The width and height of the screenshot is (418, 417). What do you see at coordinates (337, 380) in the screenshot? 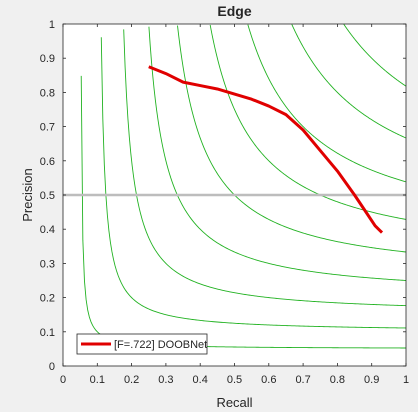
I see `x-tick-label: 0.8` at bounding box center [337, 380].